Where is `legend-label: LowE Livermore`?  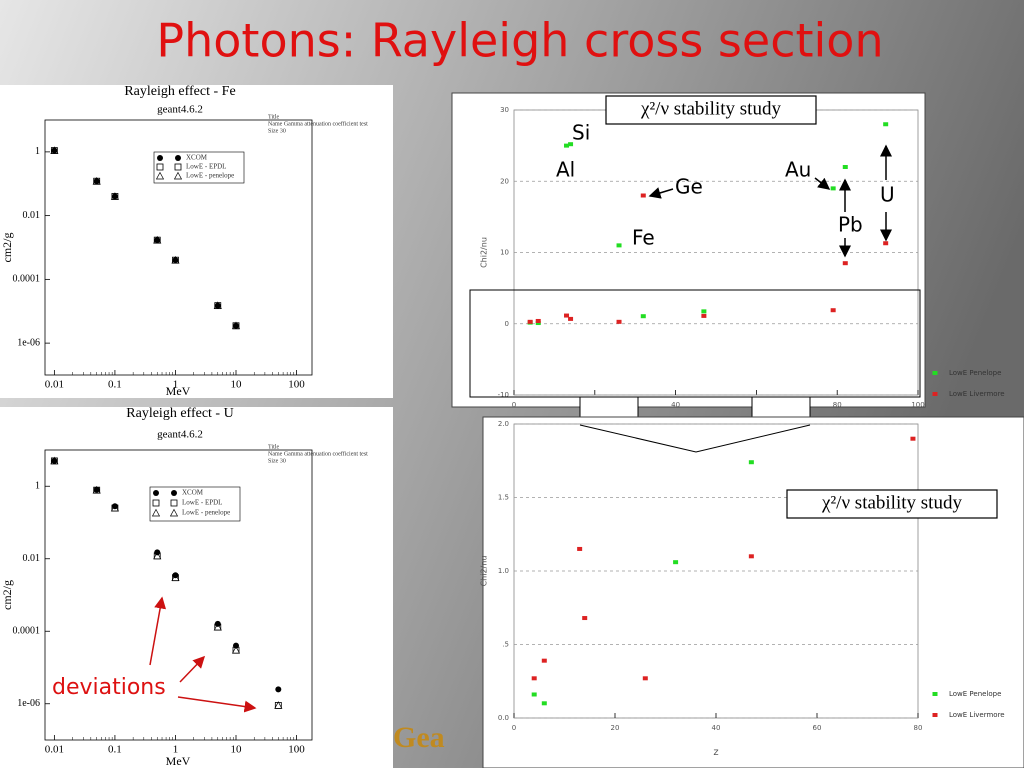 legend-label: LowE Livermore is located at coordinates (977, 715).